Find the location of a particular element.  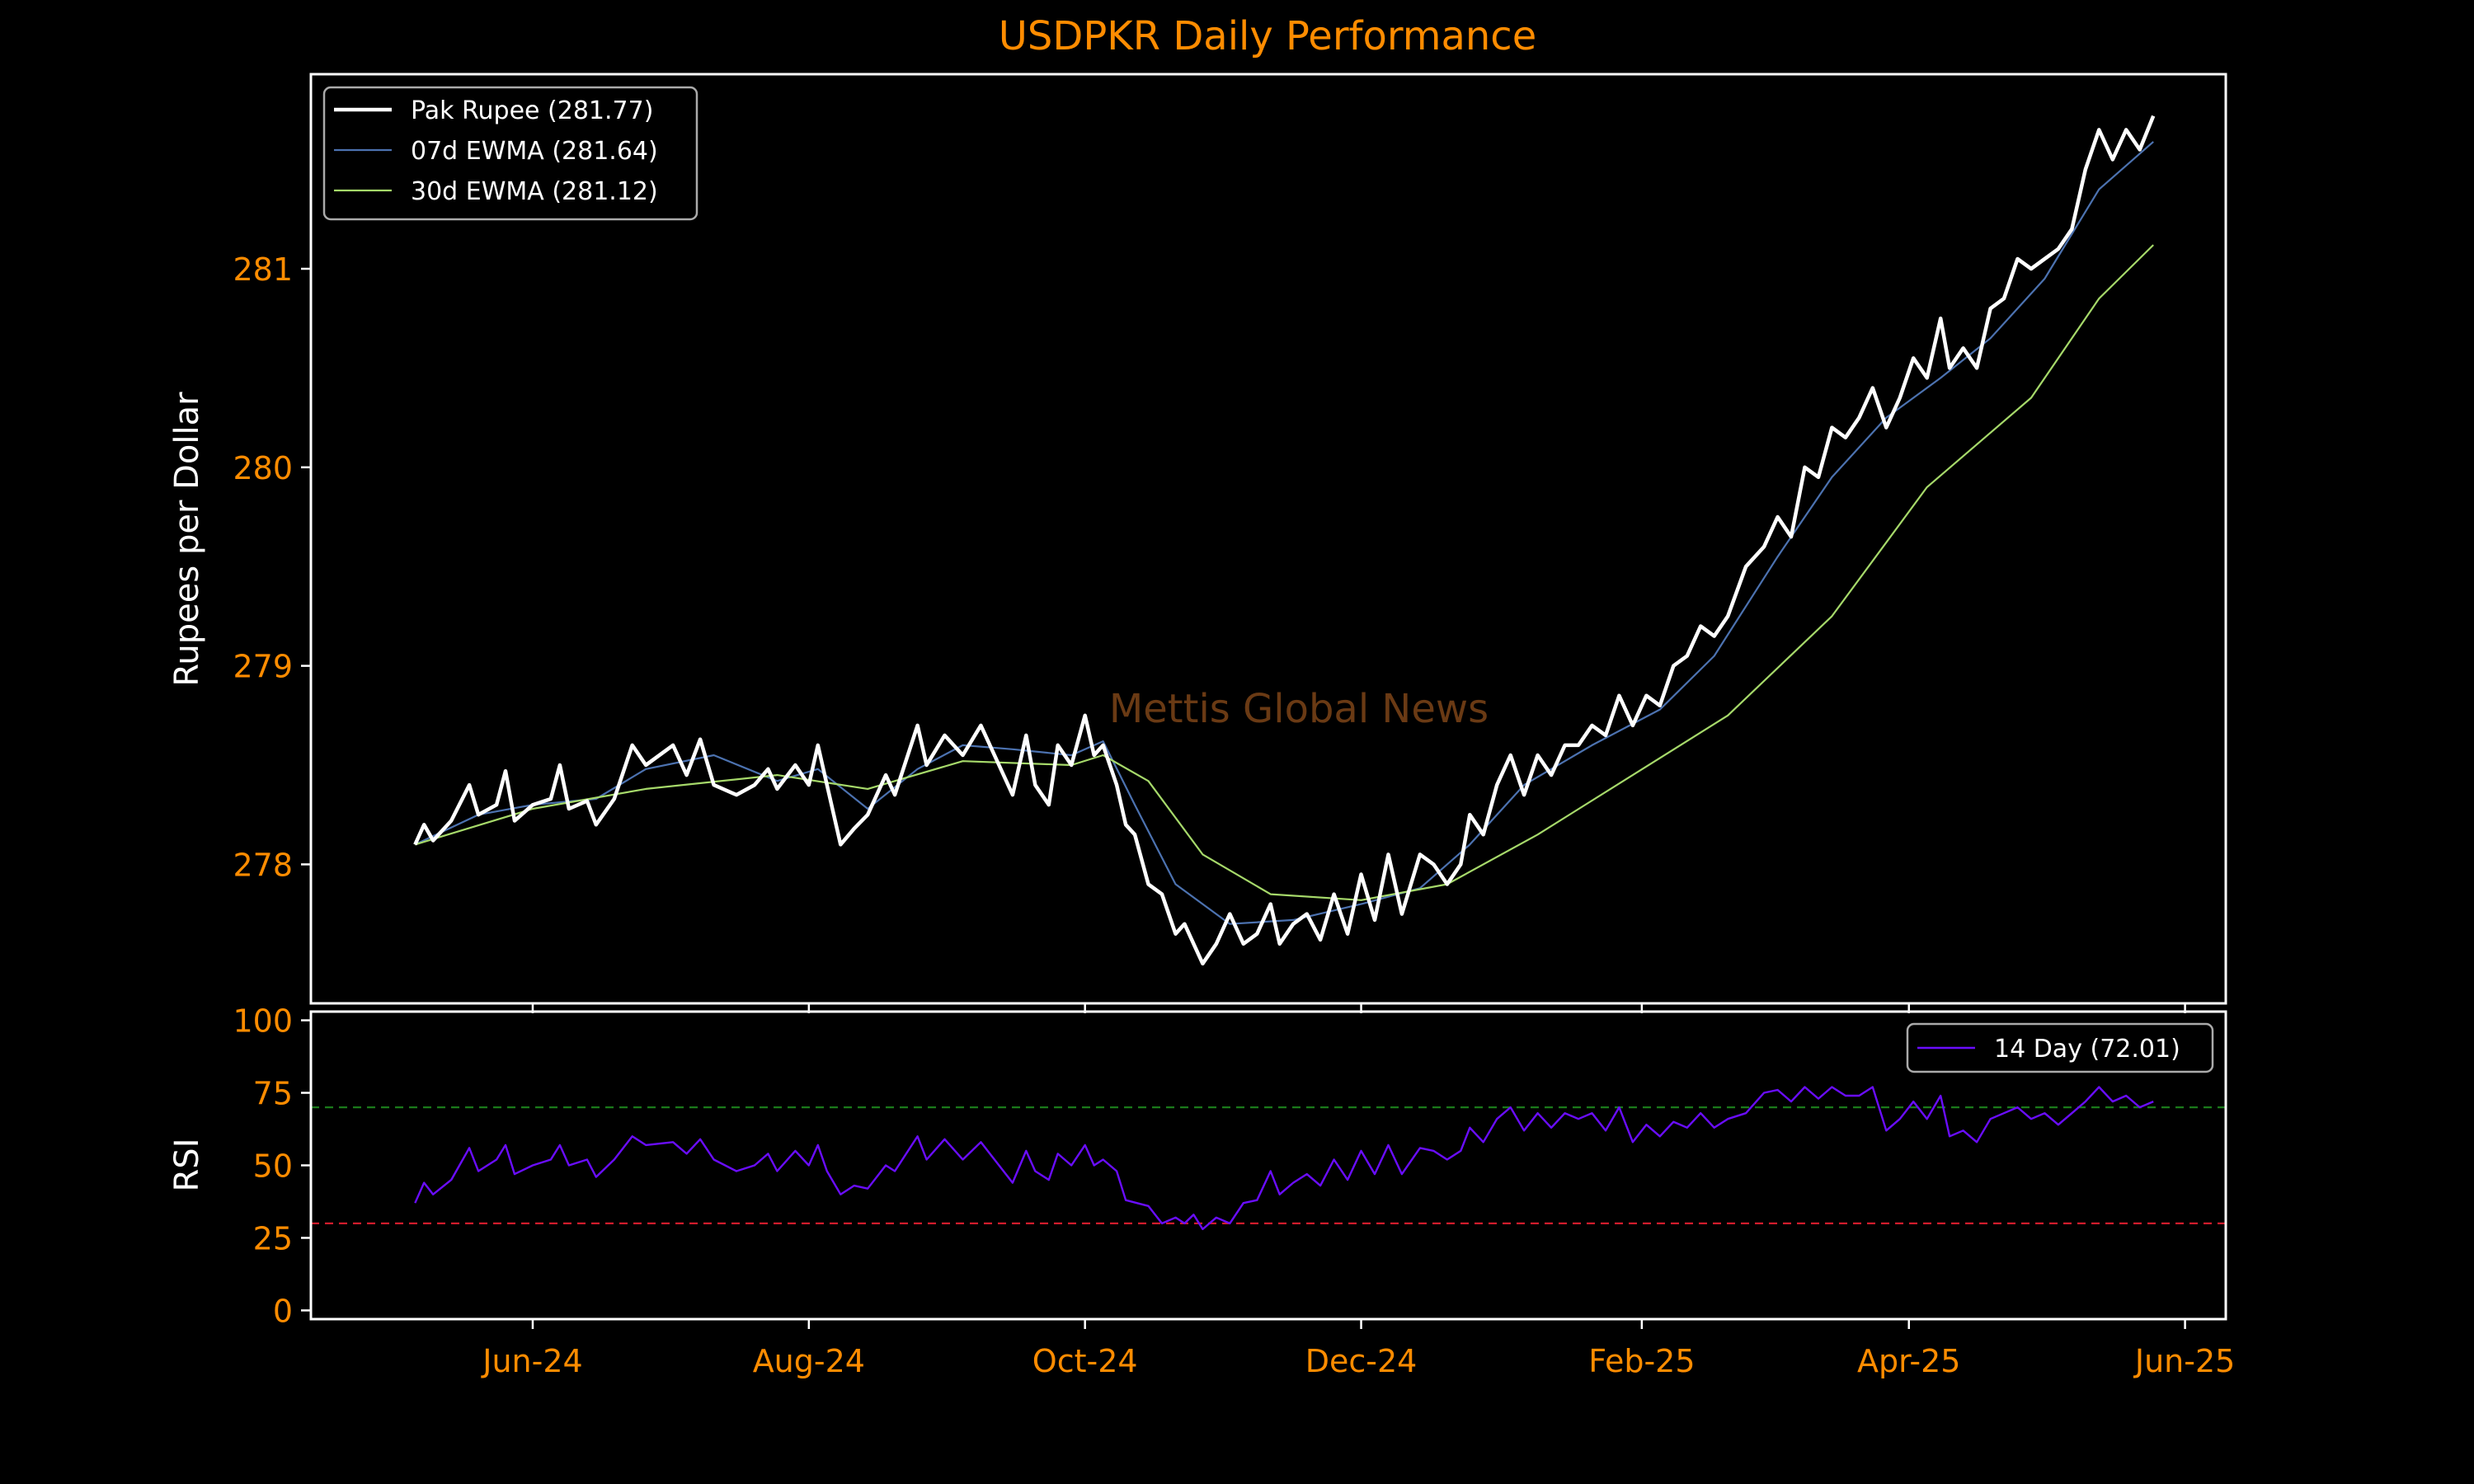

x-tick-label-feb-25: Feb-25 is located at coordinates (1641, 1361).